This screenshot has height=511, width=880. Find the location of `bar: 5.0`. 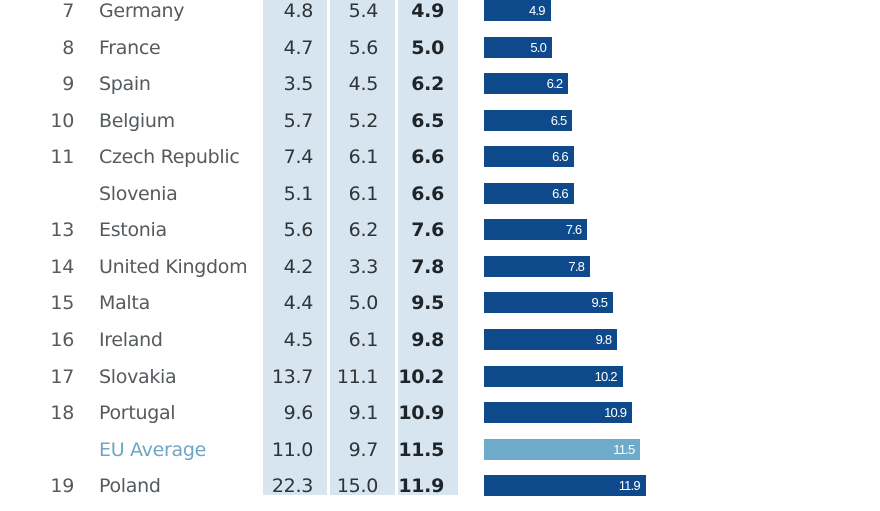

bar: 5.0 is located at coordinates (518, 47).